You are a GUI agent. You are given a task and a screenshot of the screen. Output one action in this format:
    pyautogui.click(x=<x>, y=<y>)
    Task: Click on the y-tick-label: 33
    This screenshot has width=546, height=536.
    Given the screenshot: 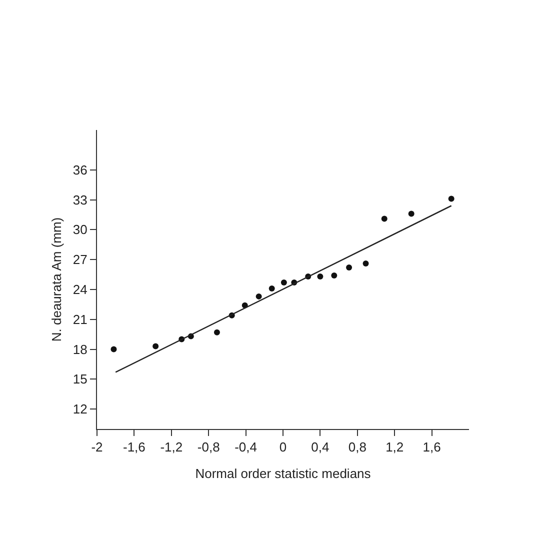 What is the action you would take?
    pyautogui.click(x=80, y=200)
    